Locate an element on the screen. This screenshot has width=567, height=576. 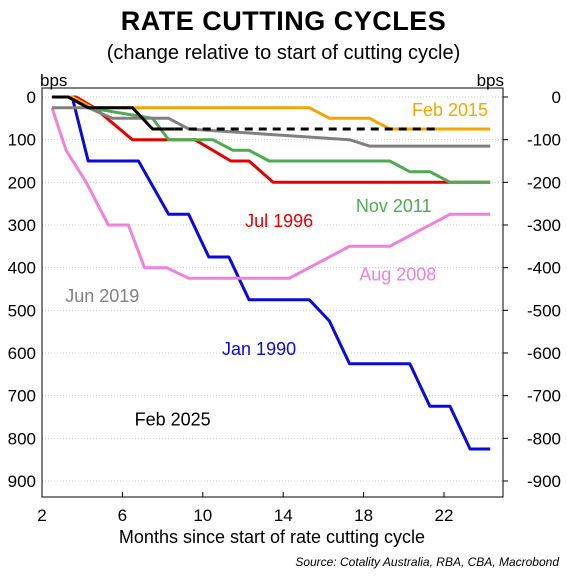
y-unit-left: bps is located at coordinates (53, 80).